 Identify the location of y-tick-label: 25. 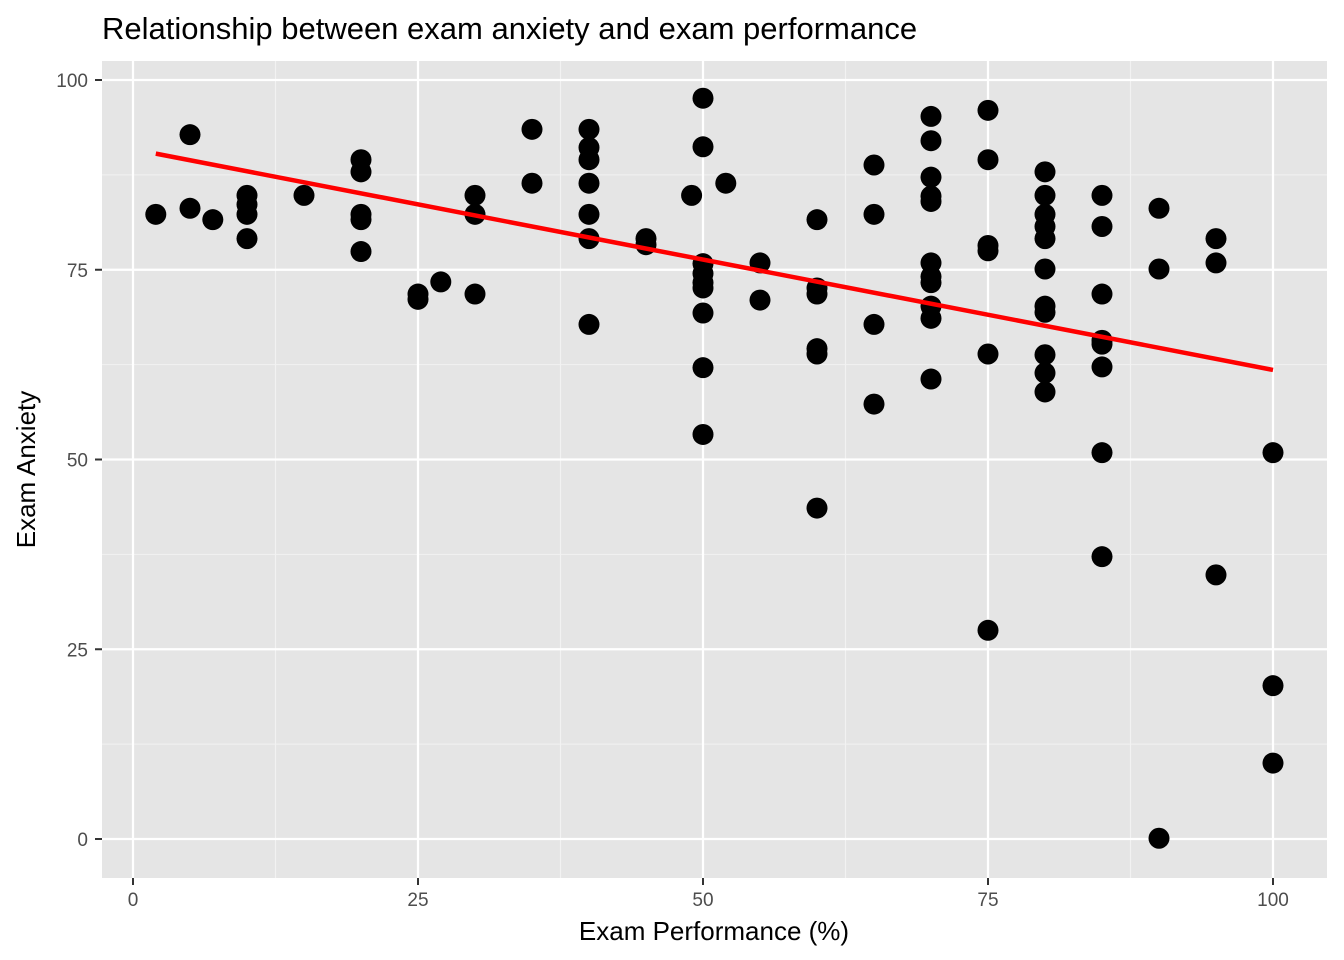
(77, 650).